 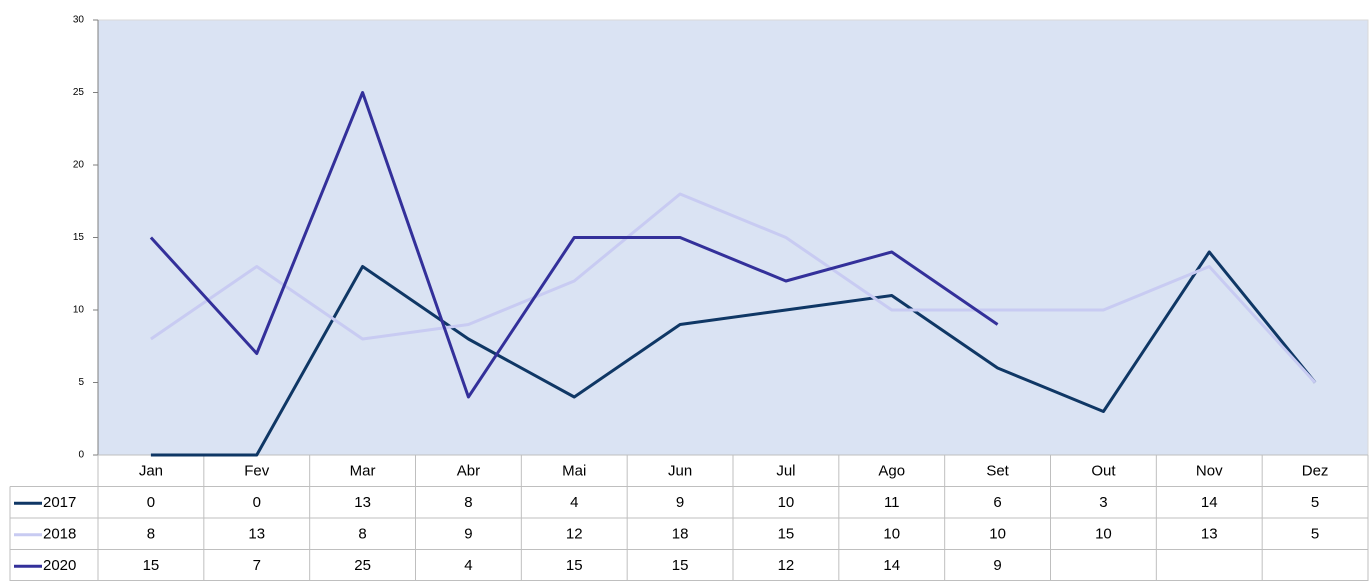 I want to click on x-tick-label: Out, so click(x=1103, y=471).